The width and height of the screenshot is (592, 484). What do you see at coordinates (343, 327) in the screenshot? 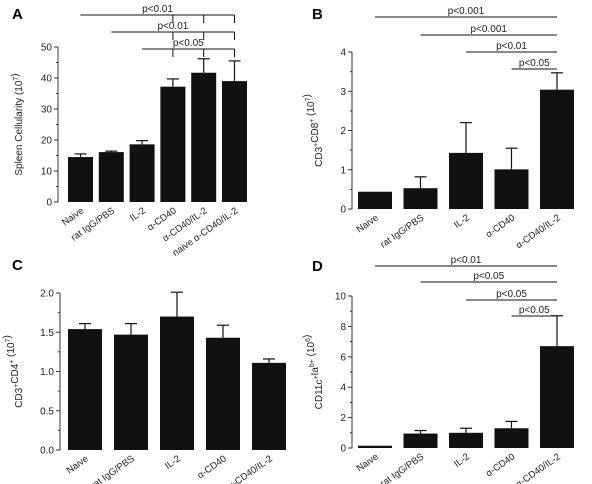
I see `y-tick-label: 8` at bounding box center [343, 327].